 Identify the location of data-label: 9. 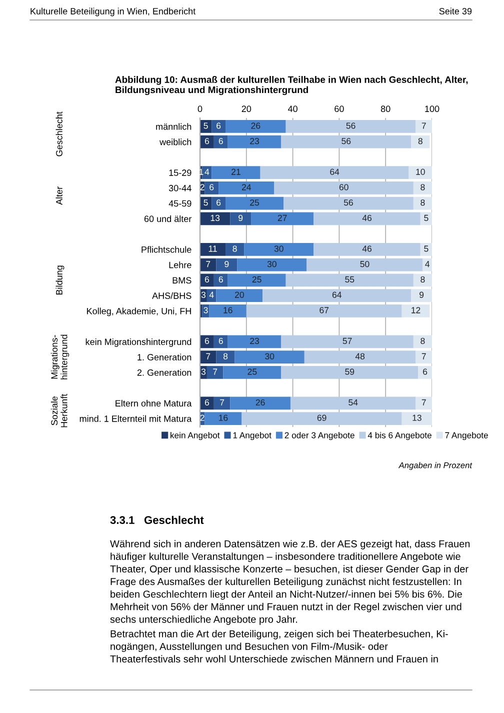
(422, 295).